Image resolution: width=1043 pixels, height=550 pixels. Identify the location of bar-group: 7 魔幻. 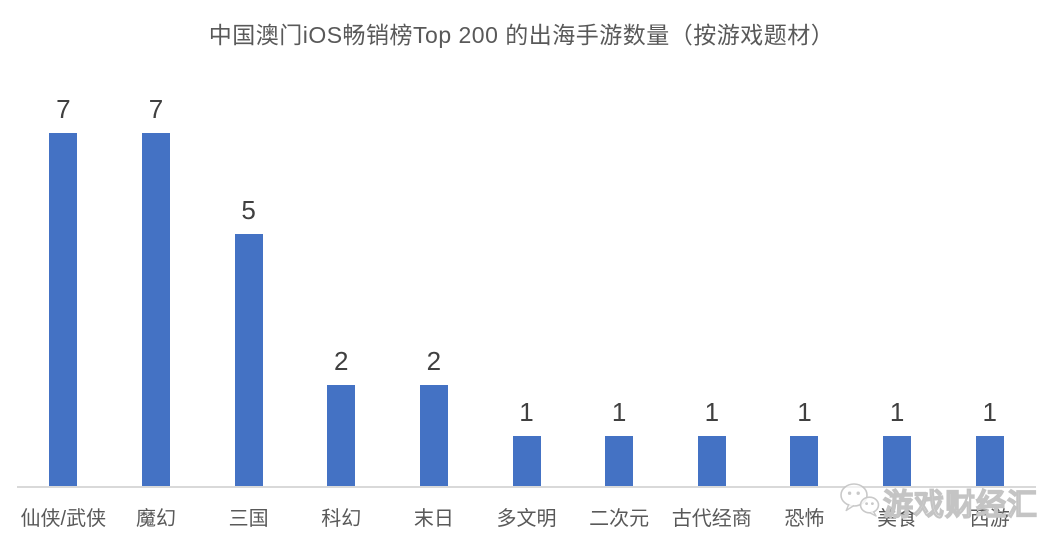
(156, 295).